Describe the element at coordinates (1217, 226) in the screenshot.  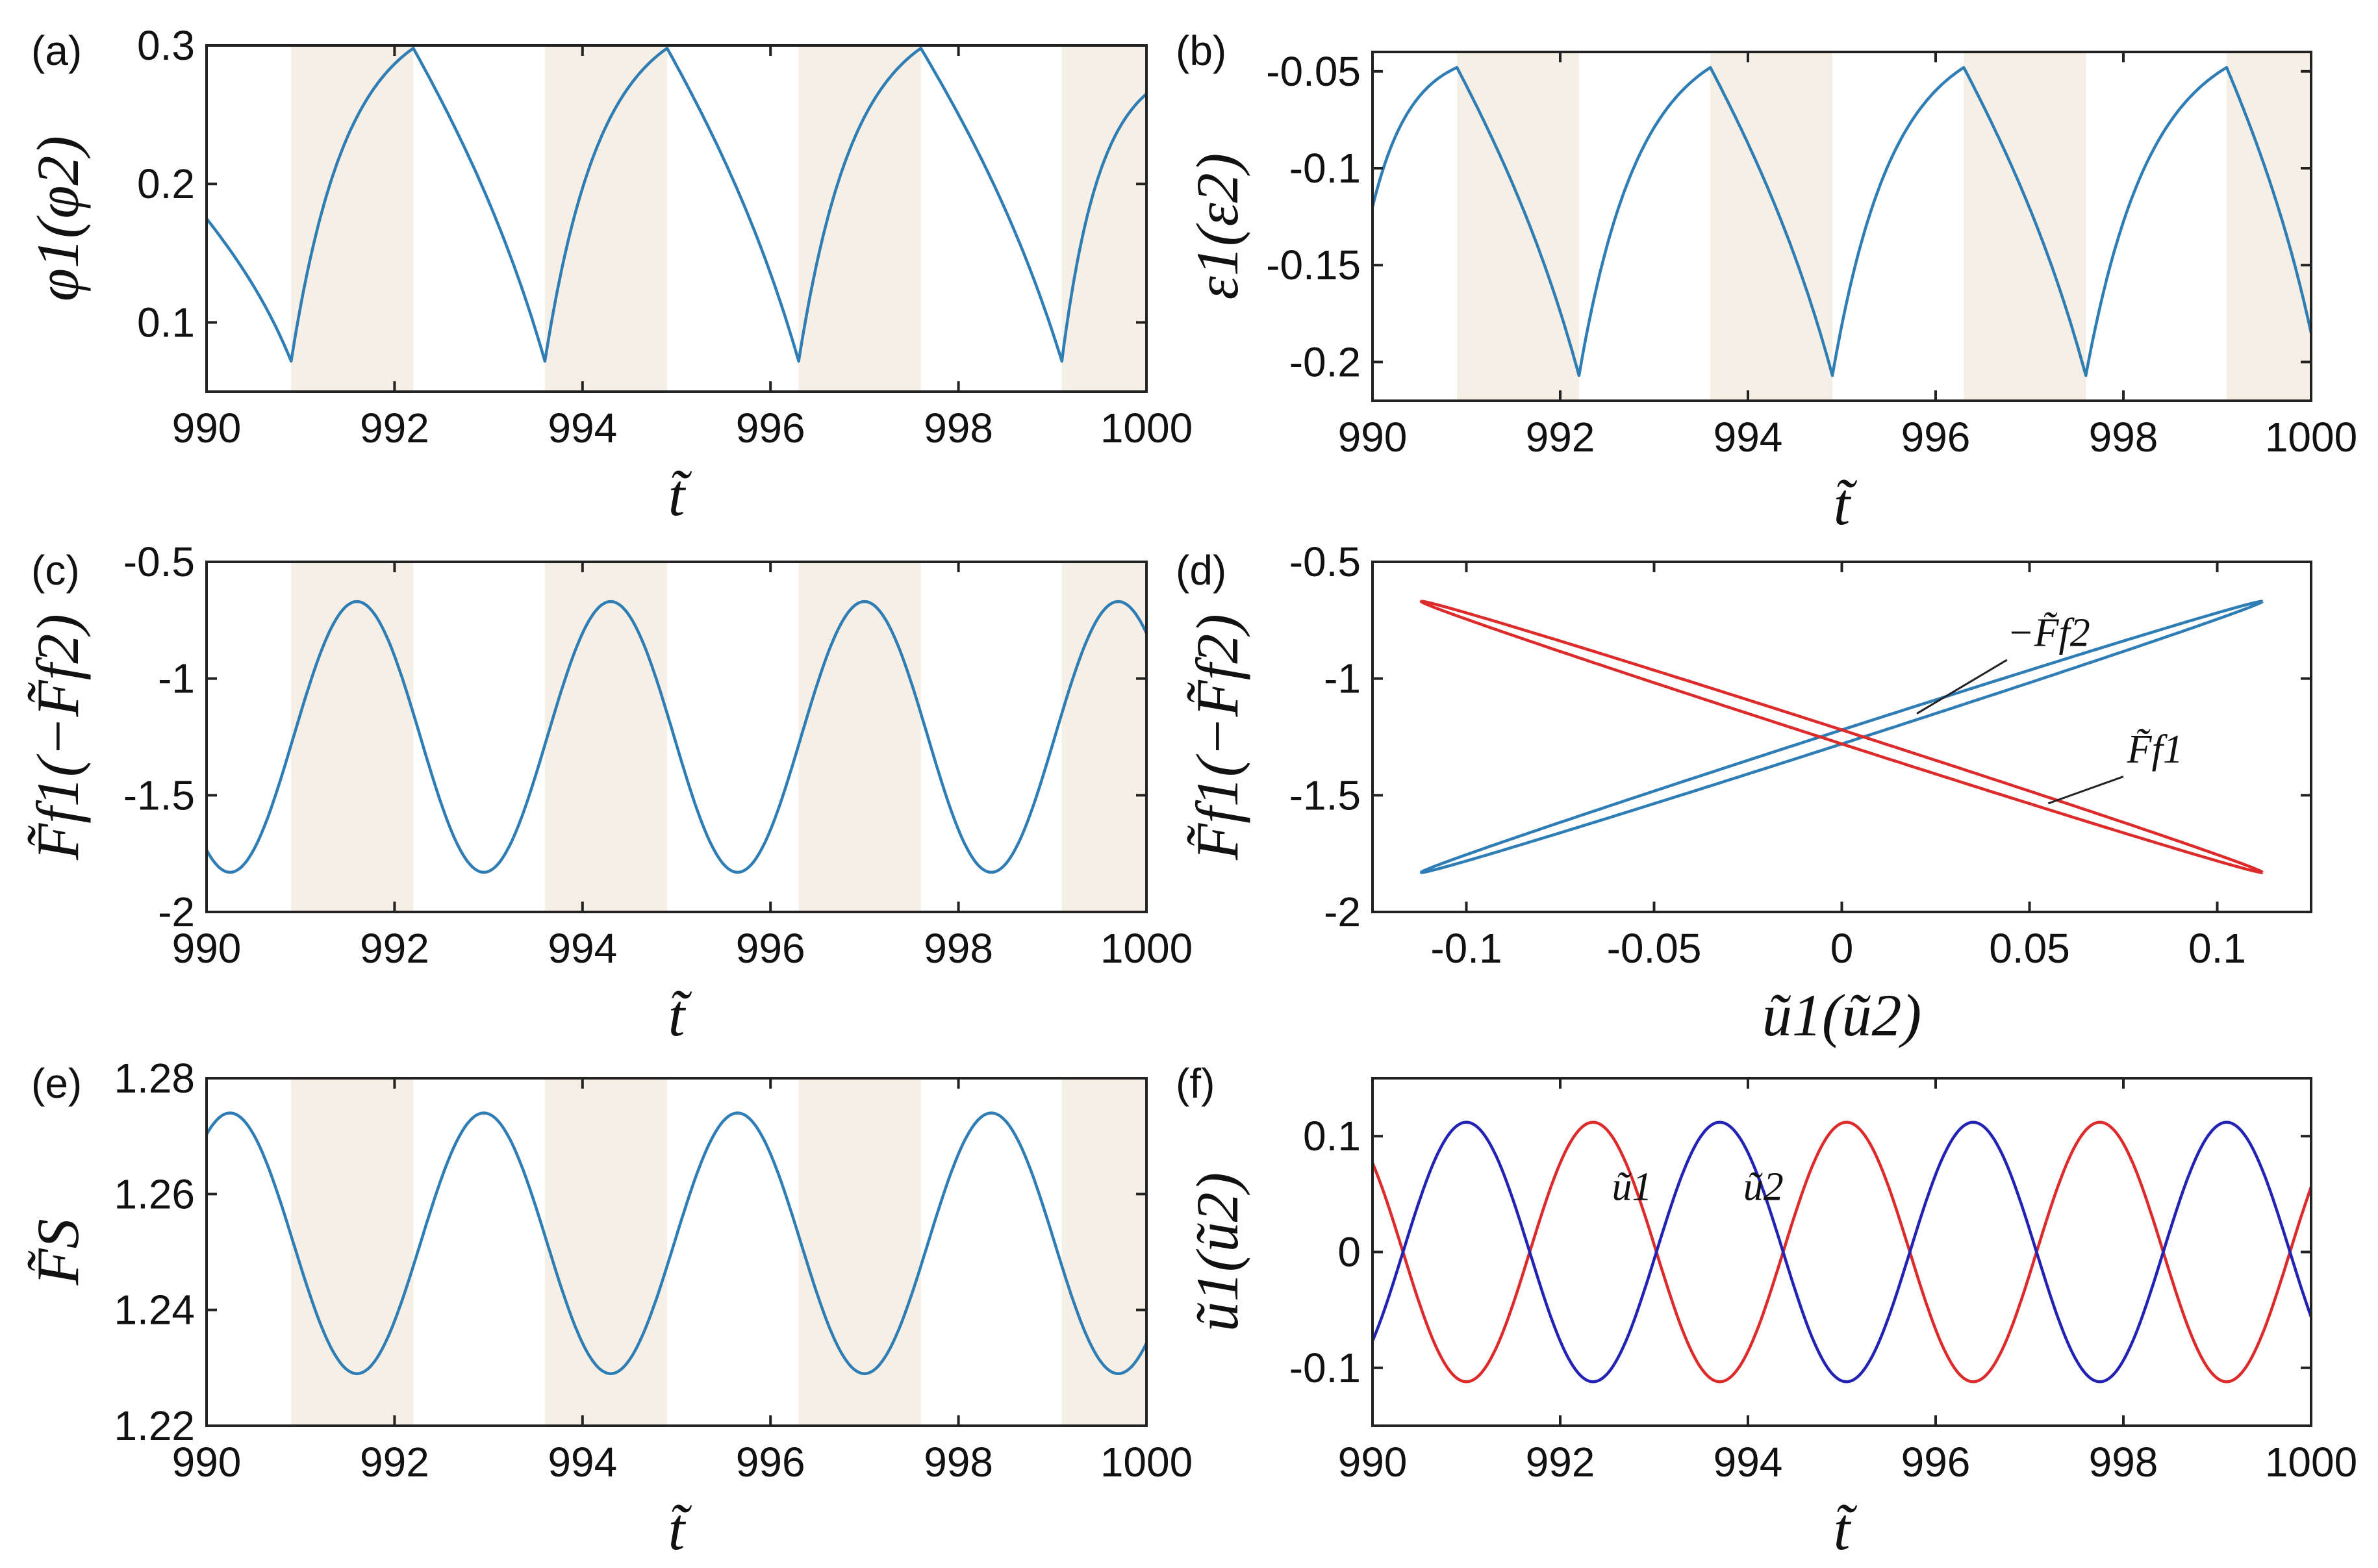
I see `y-axis-label: ε1(ε2)` at that location.